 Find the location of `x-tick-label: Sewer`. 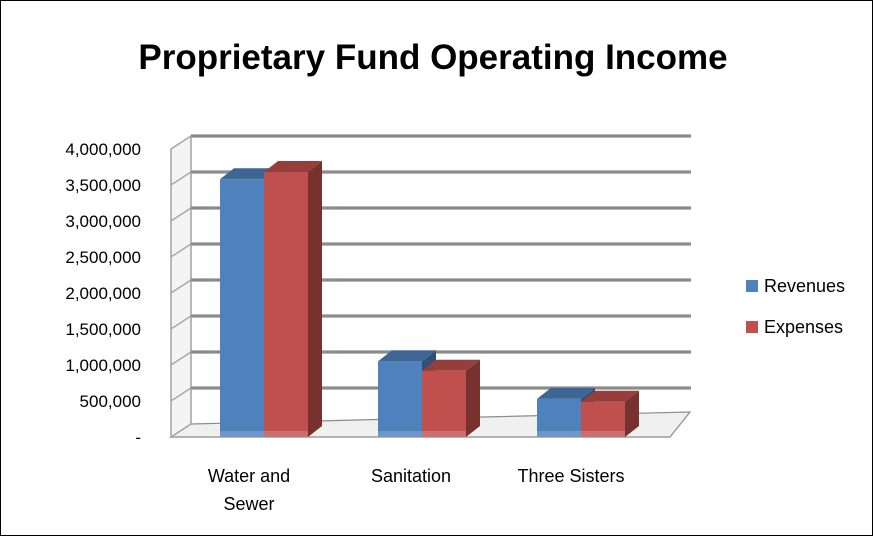

x-tick-label: Sewer is located at coordinates (248, 504).